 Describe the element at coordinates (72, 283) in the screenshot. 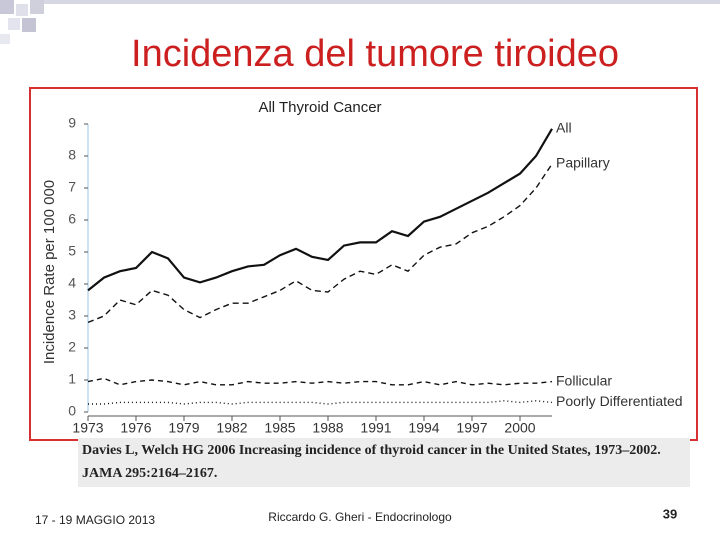

I see `y-tick-label: 4` at that location.